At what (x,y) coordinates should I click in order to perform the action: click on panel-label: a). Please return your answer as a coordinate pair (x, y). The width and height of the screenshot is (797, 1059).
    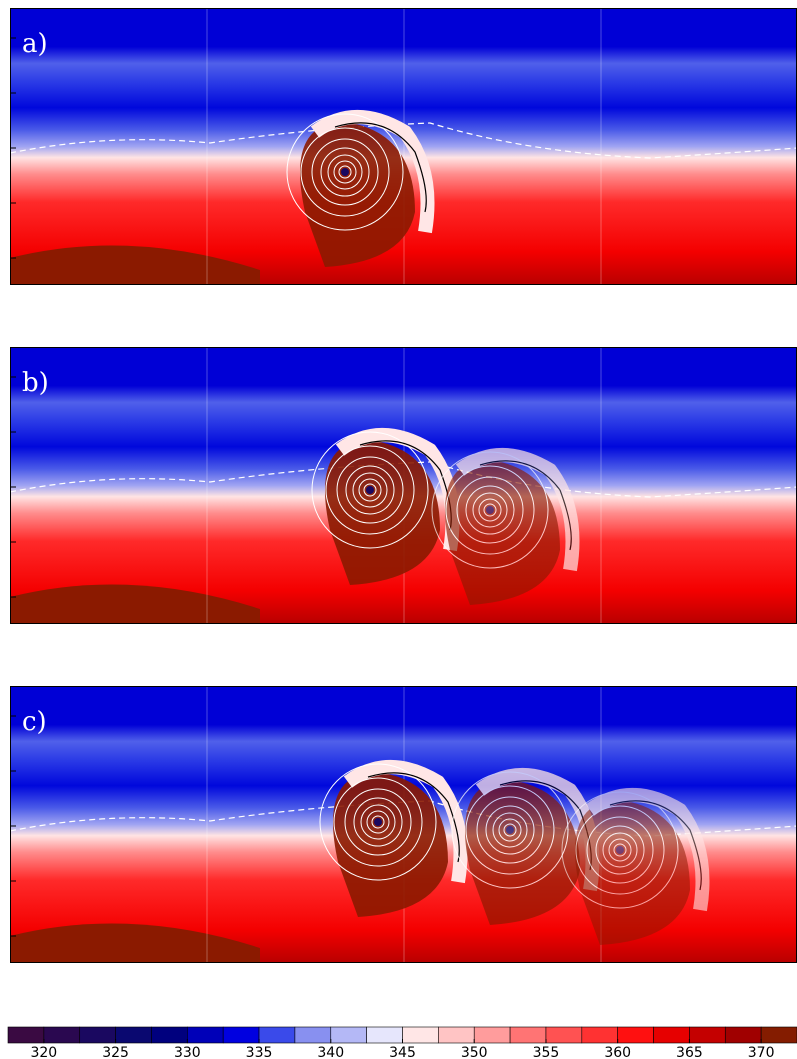
    Looking at the image, I should click on (35, 44).